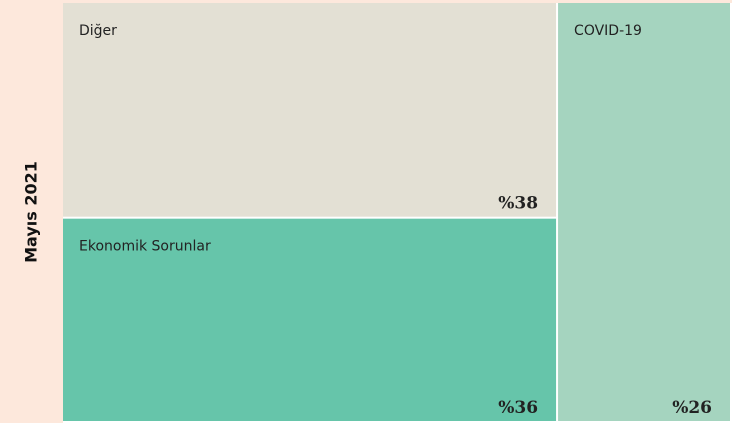 The height and width of the screenshot is (423, 732). I want to click on cell-label: COVID-19, so click(608, 31).